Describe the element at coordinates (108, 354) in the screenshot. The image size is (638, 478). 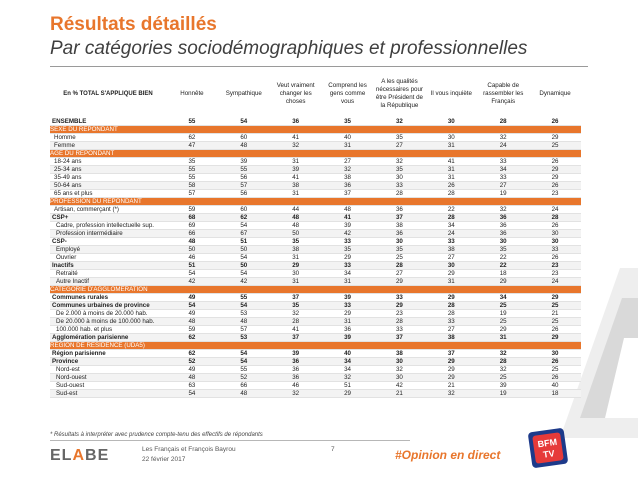
I see `row-label: Région parisienne` at that location.